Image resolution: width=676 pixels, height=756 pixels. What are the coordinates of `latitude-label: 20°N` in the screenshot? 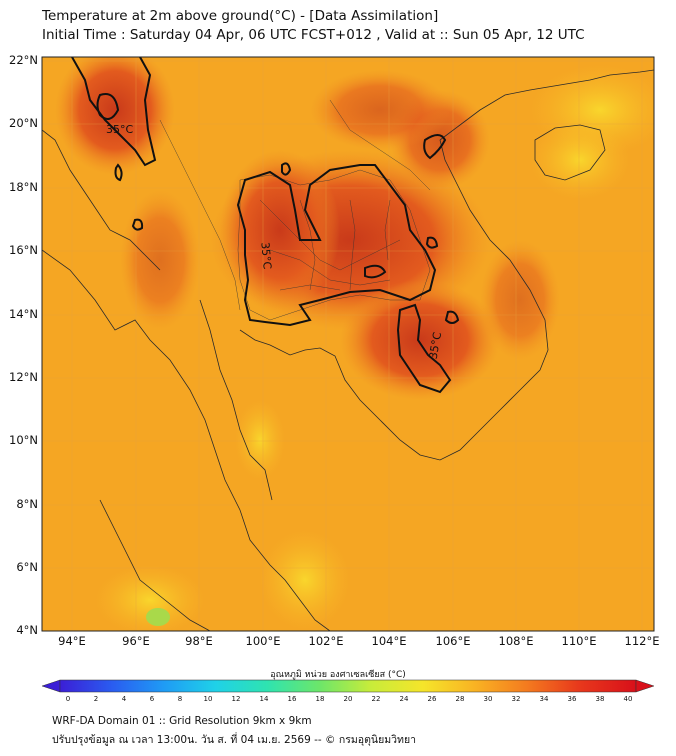 It's located at (23, 123).